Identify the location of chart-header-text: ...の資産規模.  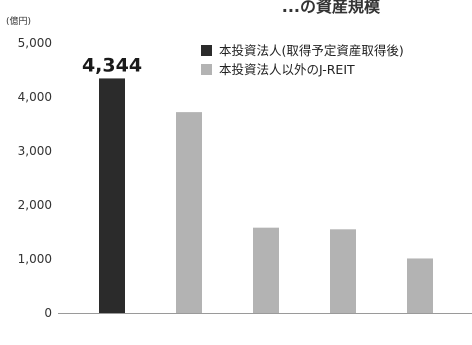
(331, 8).